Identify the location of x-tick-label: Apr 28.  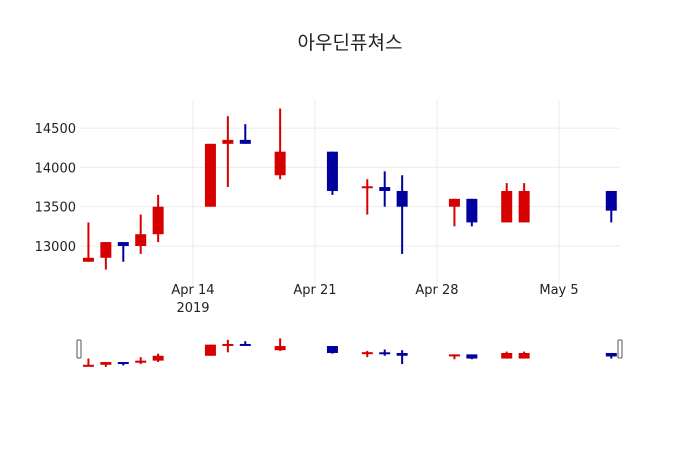
(436, 290).